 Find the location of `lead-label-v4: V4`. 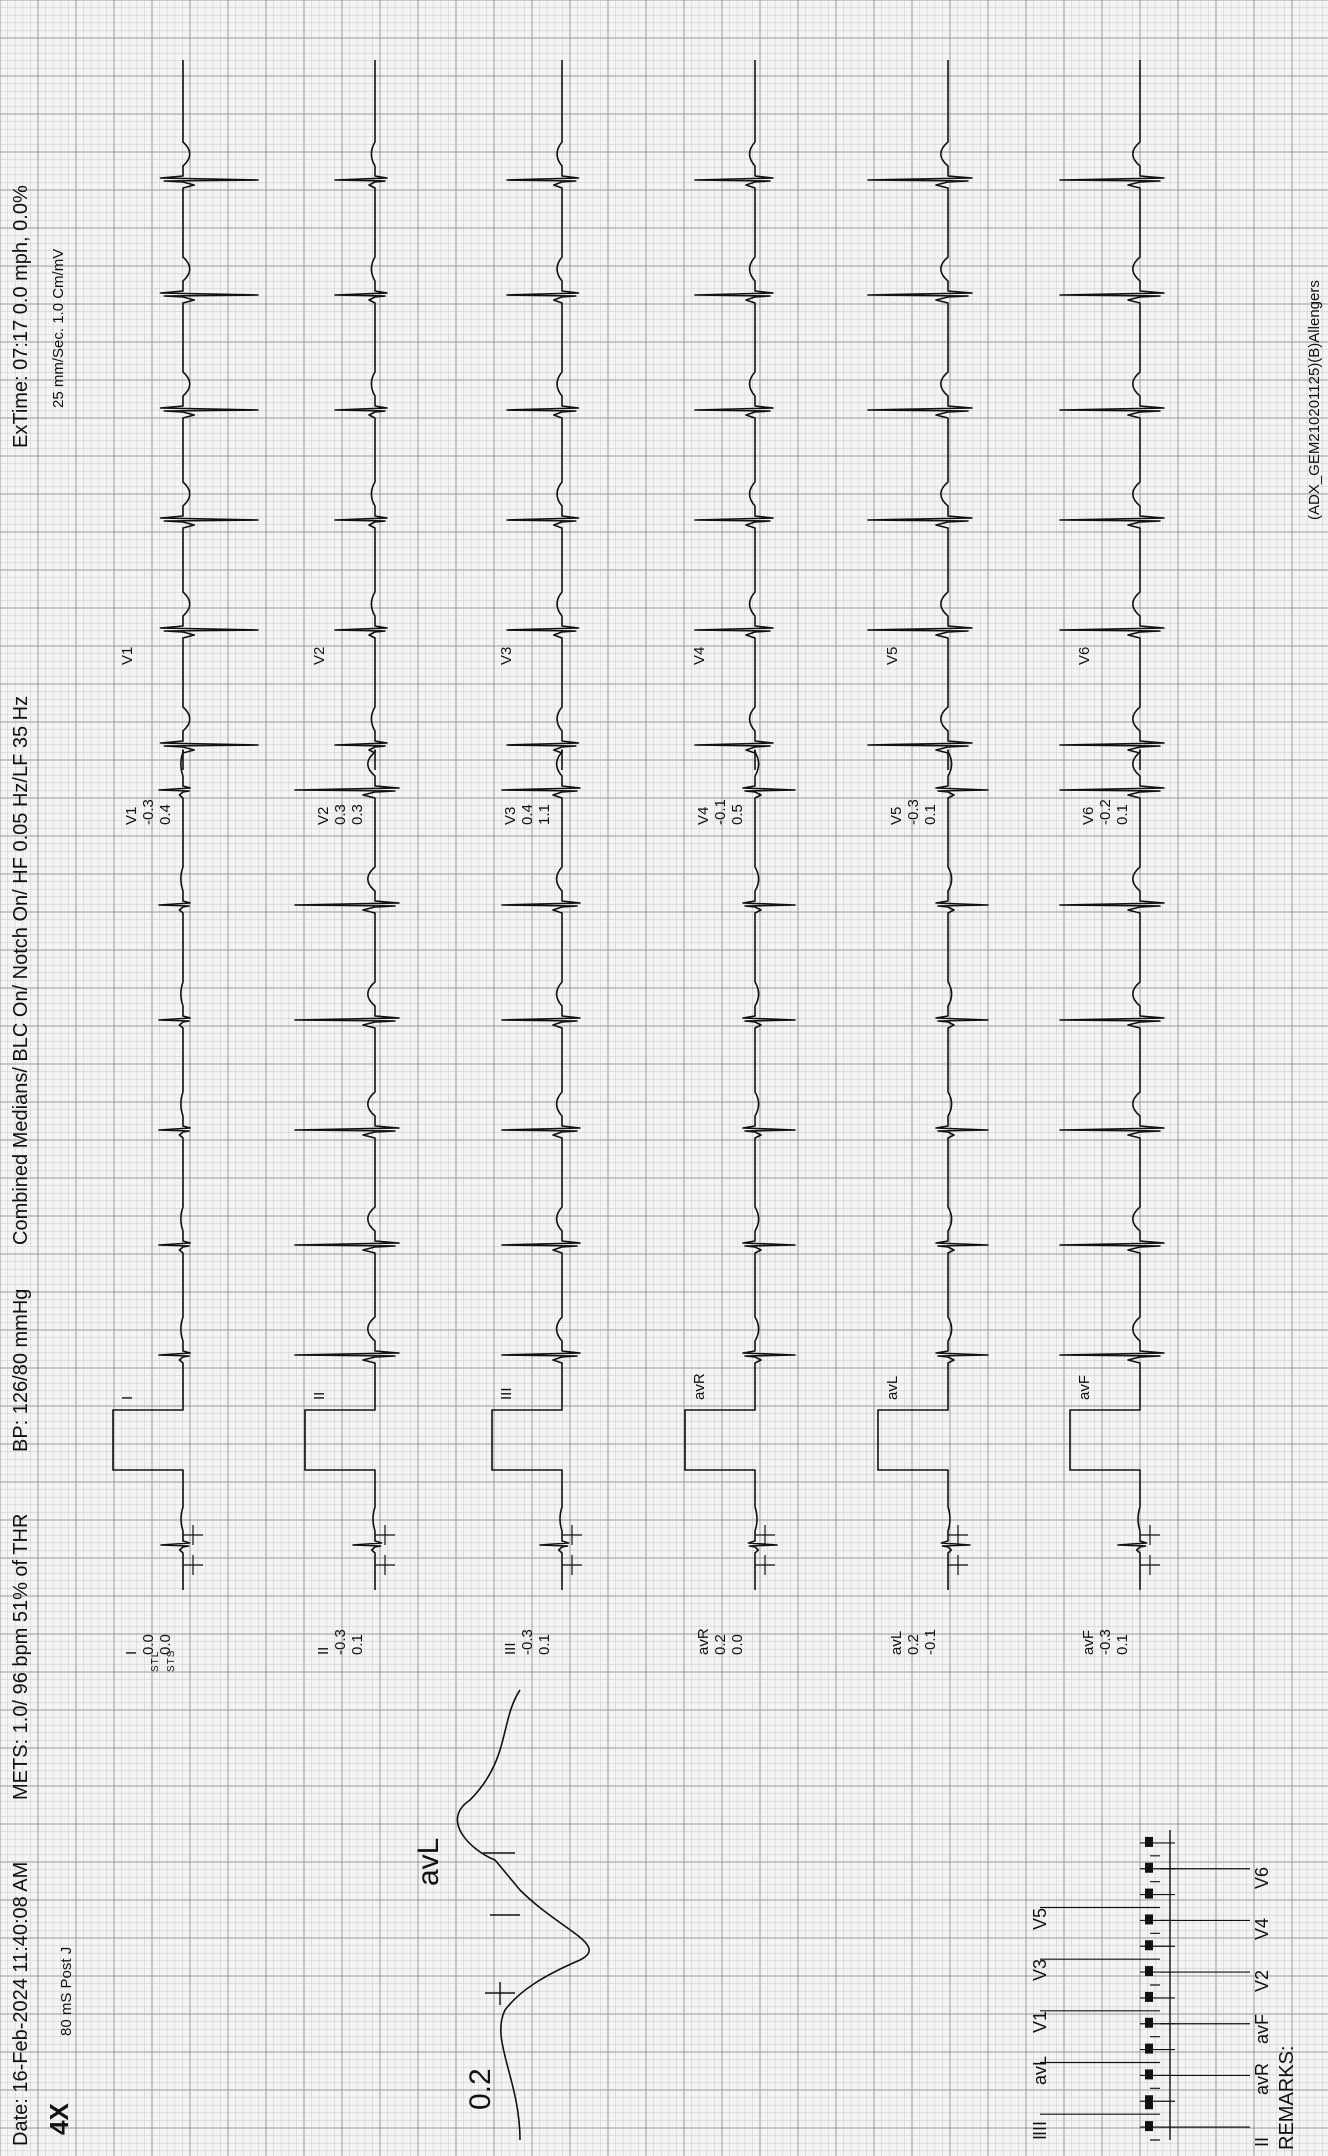

lead-label-v4: V4 is located at coordinates (699, 655).